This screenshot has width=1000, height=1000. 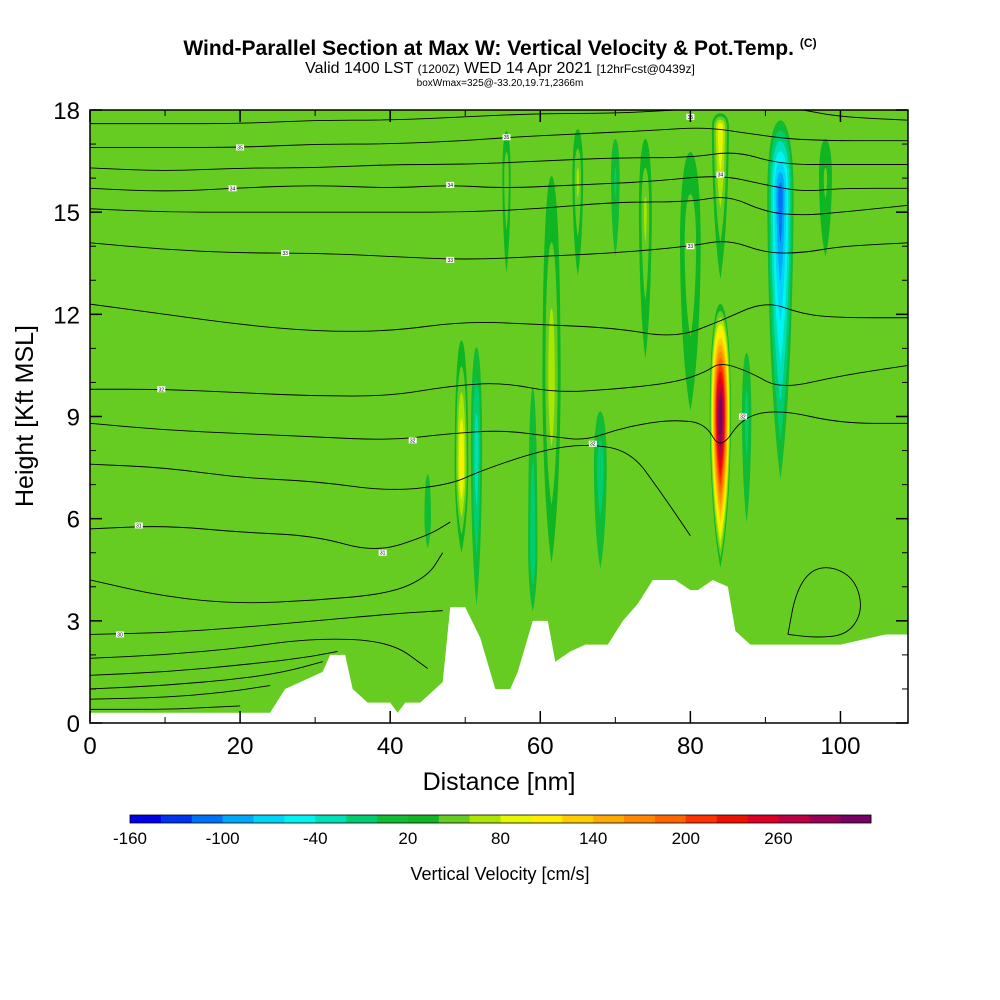 What do you see at coordinates (73, 520) in the screenshot?
I see `y-tick-label: 6` at bounding box center [73, 520].